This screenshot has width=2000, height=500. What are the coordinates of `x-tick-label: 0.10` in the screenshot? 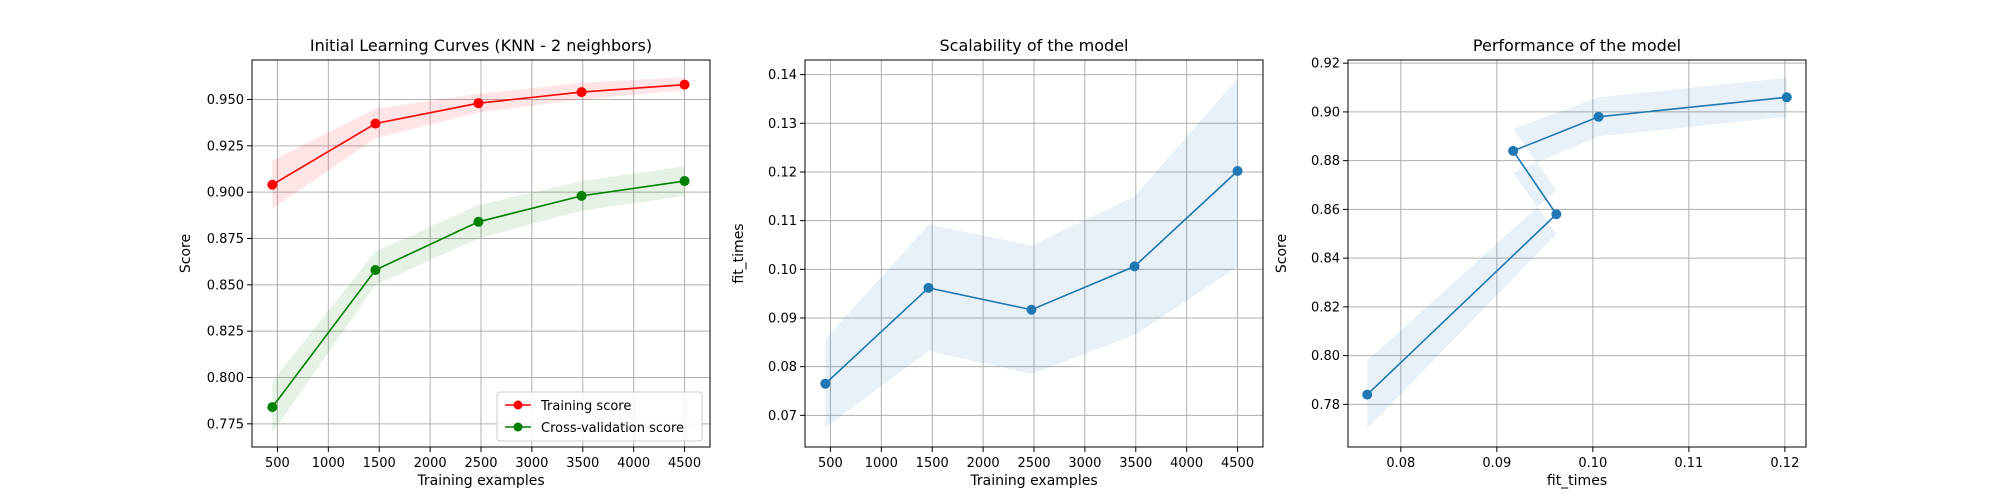 It's located at (1592, 463).